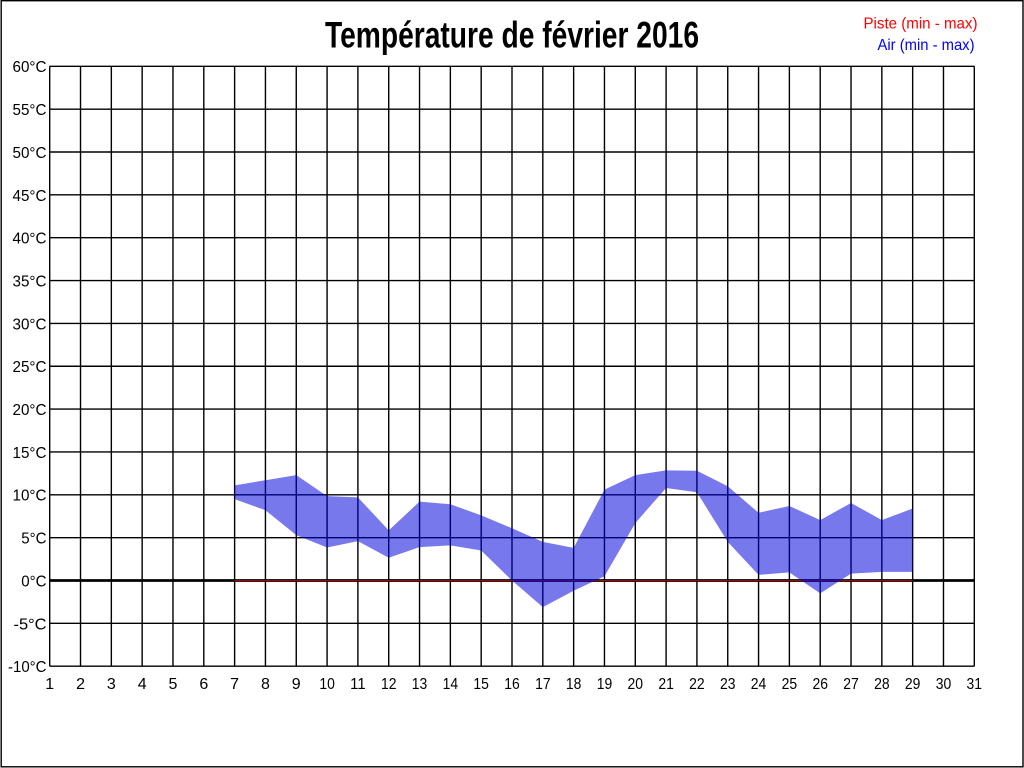  I want to click on svg-text: Air (min - max), so click(926, 45).